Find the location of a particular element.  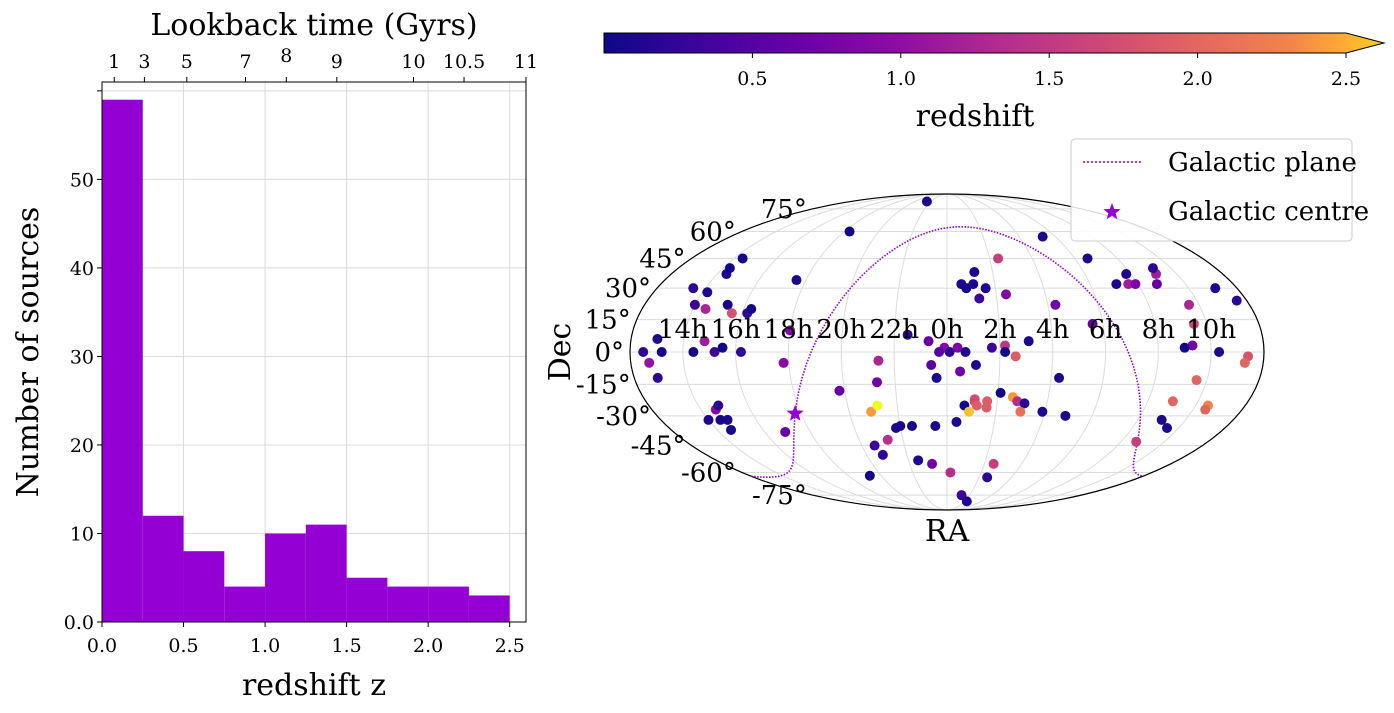

legend-box is located at coordinates (1211, 190).